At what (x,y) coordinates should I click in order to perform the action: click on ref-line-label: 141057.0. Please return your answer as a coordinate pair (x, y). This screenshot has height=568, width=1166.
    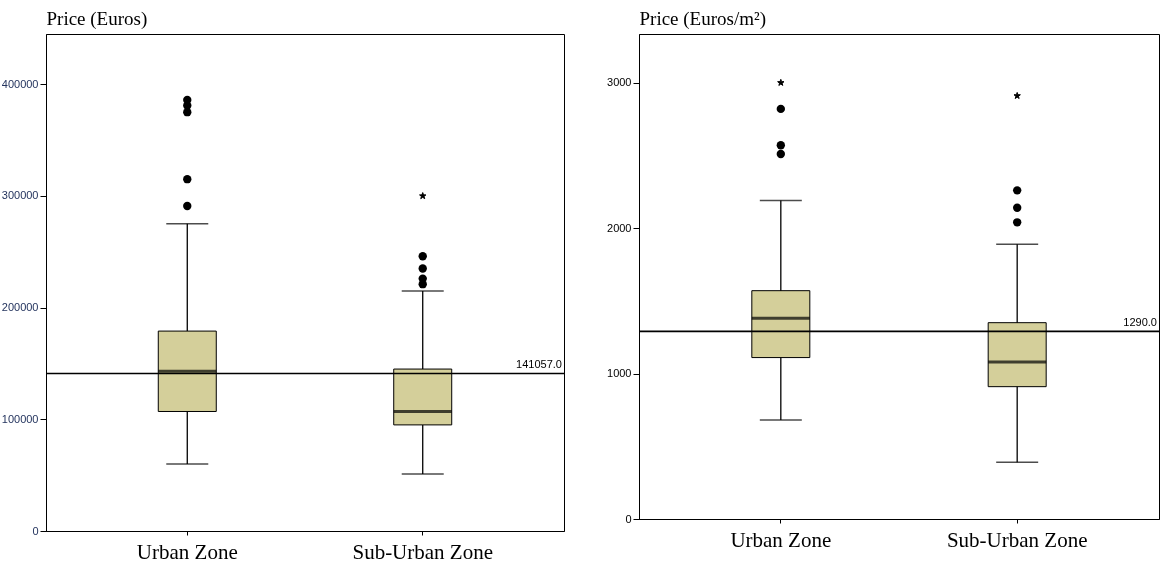
    Looking at the image, I should click on (539, 364).